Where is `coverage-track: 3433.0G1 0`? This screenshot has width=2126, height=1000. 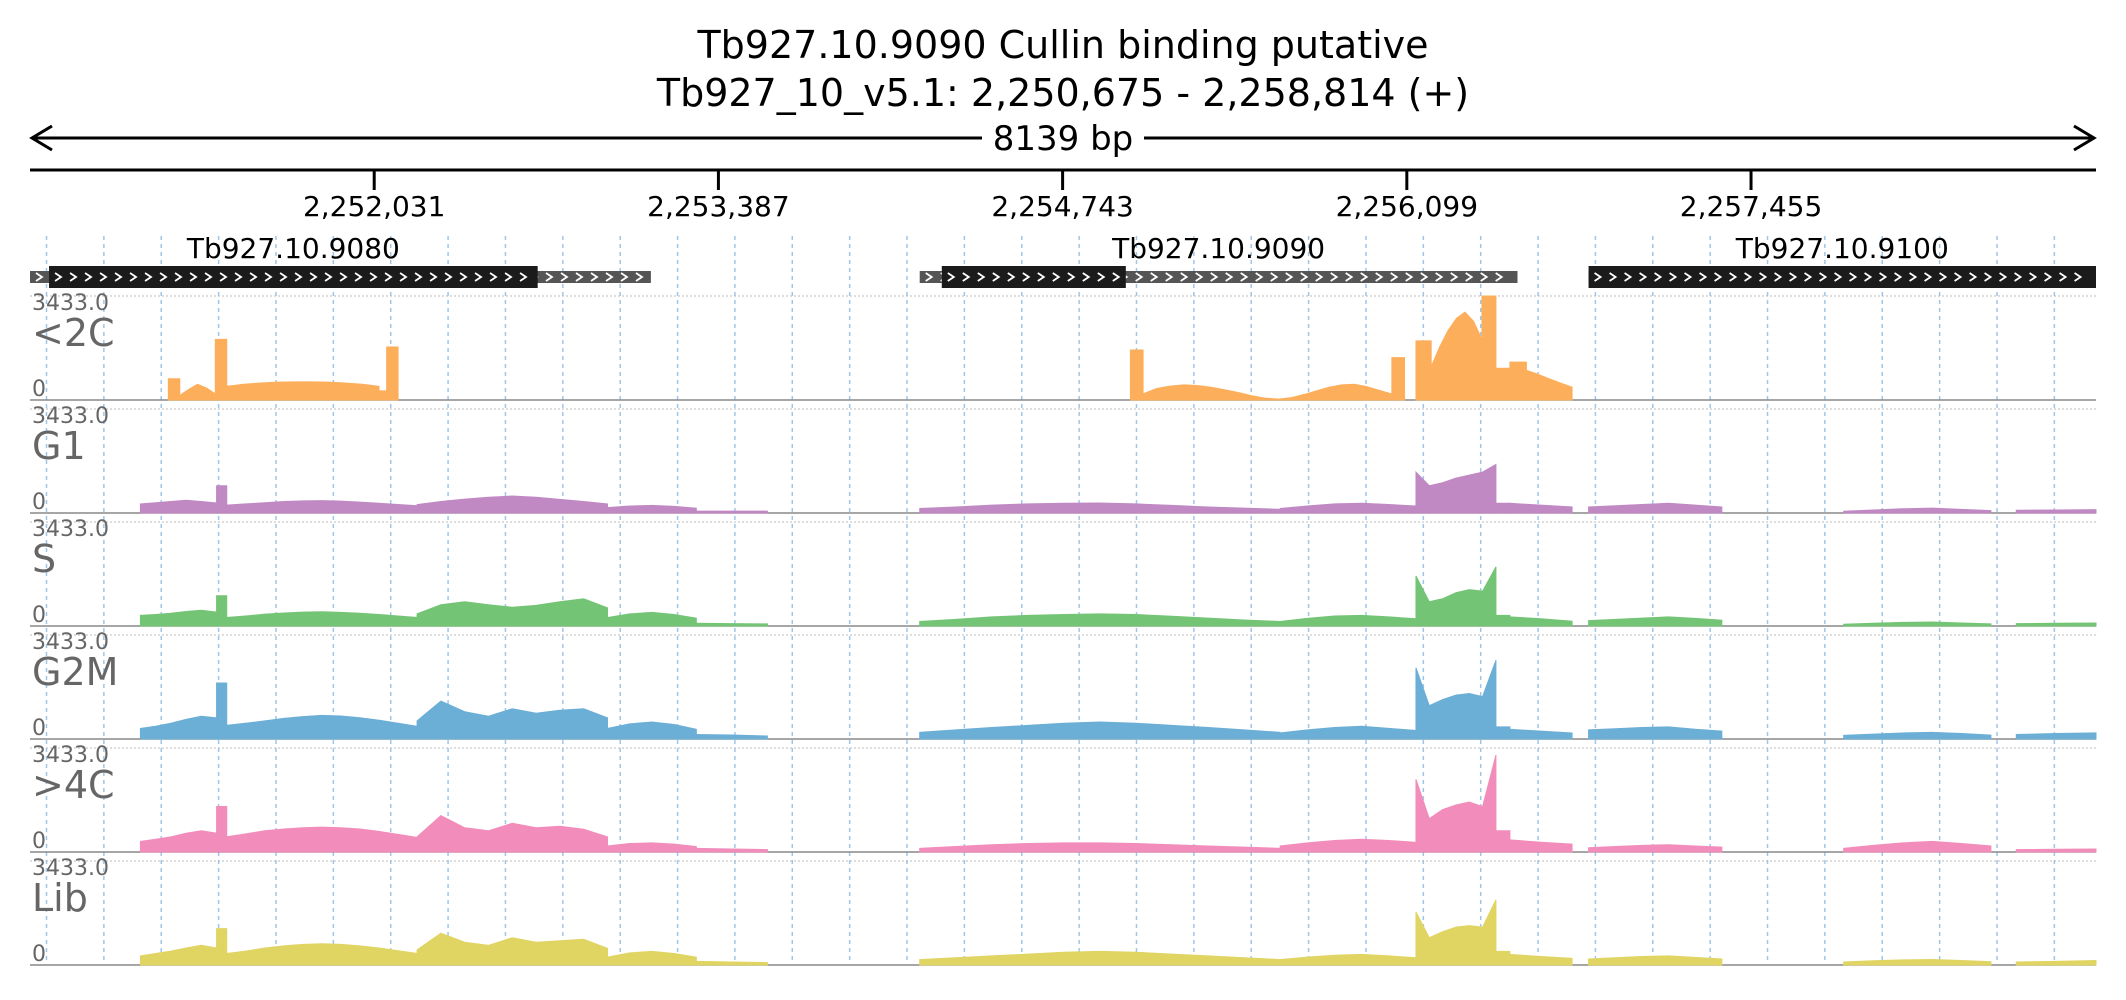
coverage-track: 3433.0G1 0 is located at coordinates (1063, 459).